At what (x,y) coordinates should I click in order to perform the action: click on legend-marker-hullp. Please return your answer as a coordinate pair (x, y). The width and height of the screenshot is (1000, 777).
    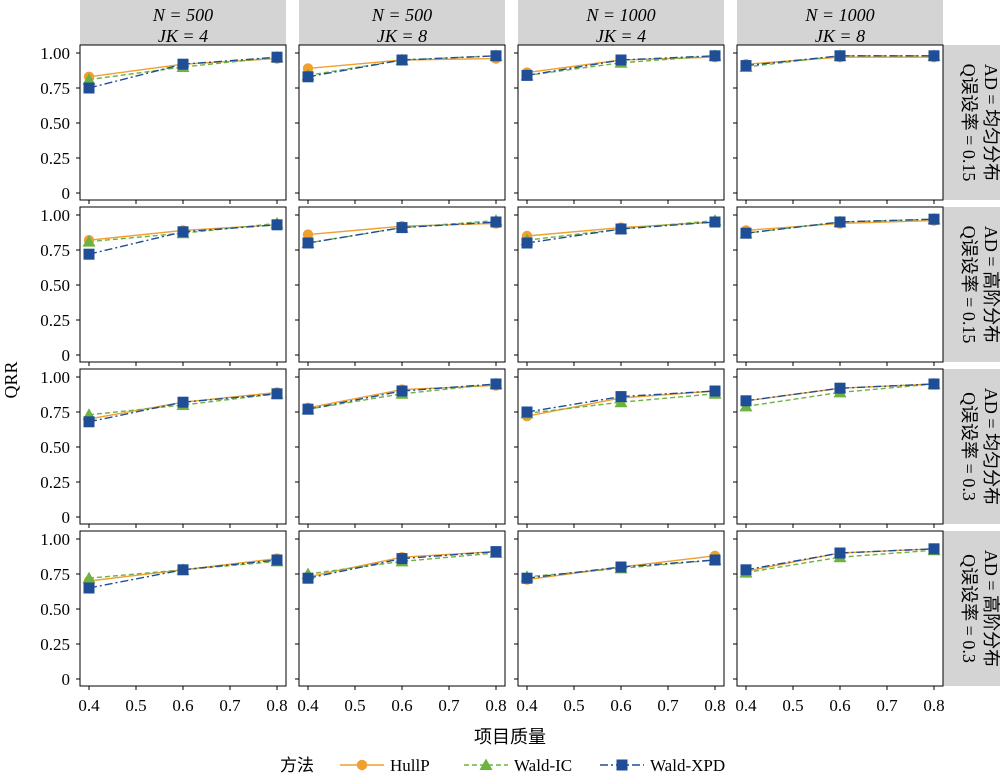
    Looking at the image, I should click on (362, 765).